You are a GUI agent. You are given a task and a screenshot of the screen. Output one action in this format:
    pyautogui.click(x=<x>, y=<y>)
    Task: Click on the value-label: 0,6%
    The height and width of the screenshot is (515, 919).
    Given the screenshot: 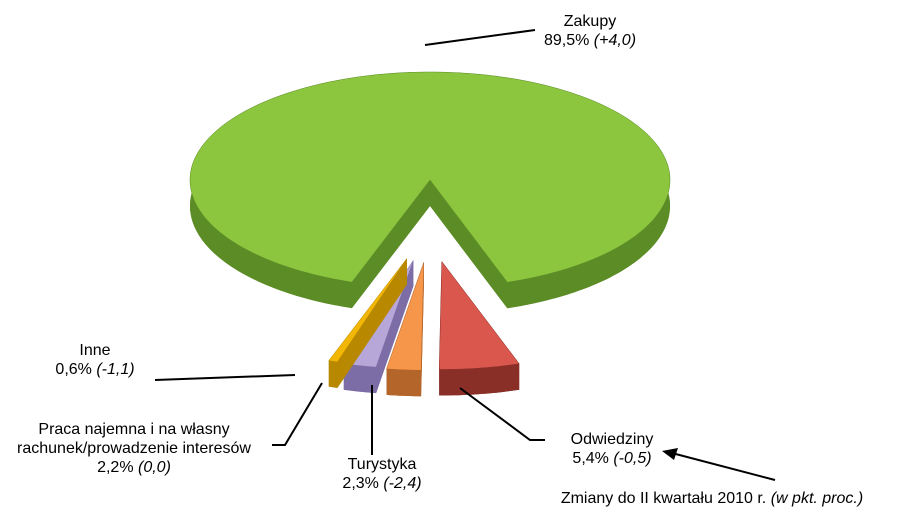 What is the action you would take?
    pyautogui.click(x=73, y=369)
    